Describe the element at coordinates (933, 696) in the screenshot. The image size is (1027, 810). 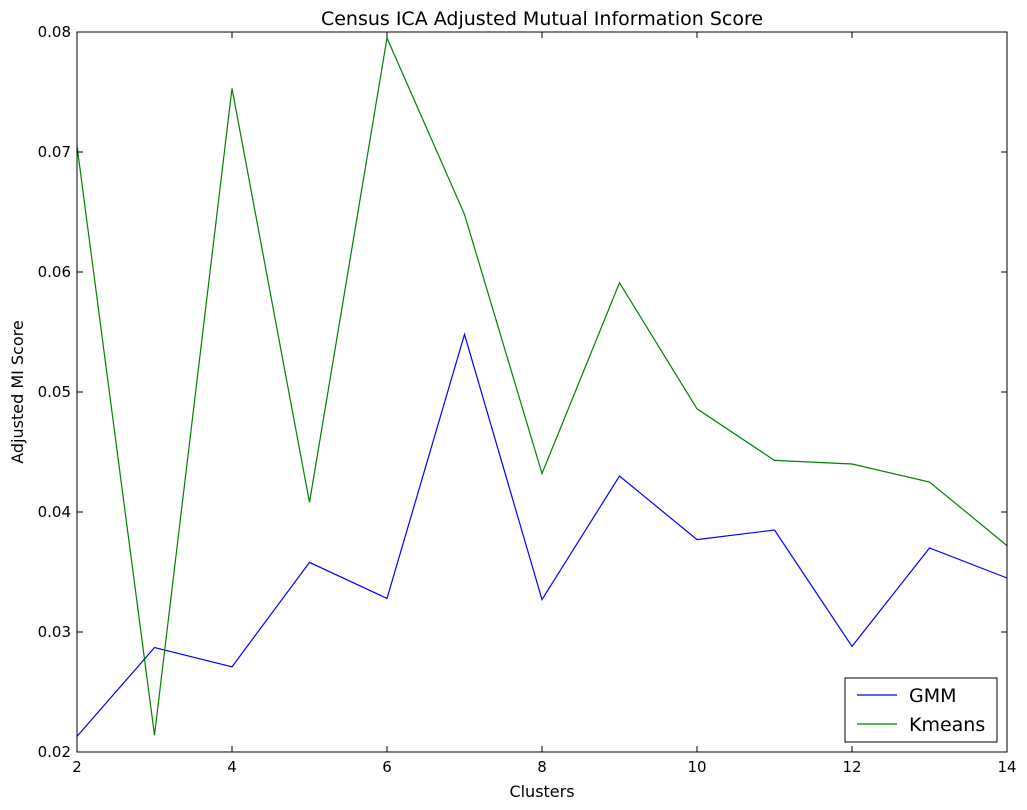
I see `legend-label-gmm: GMM` at that location.